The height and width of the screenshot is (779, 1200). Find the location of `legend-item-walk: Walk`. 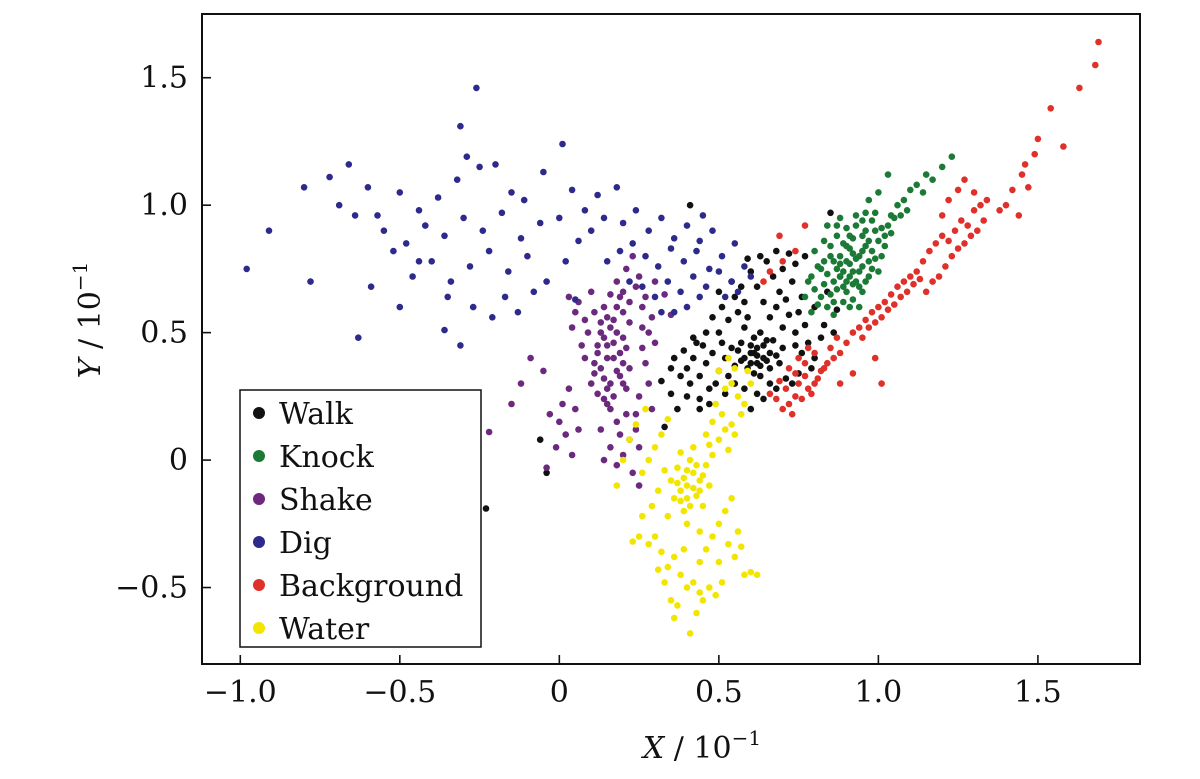

legend-item-walk: Walk is located at coordinates (303, 414).